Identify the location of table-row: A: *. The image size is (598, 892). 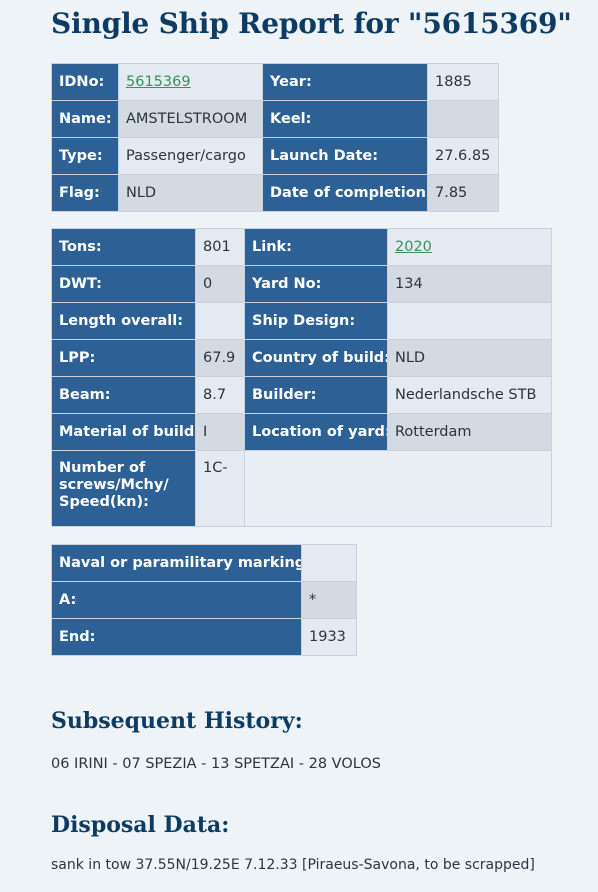
(204, 600).